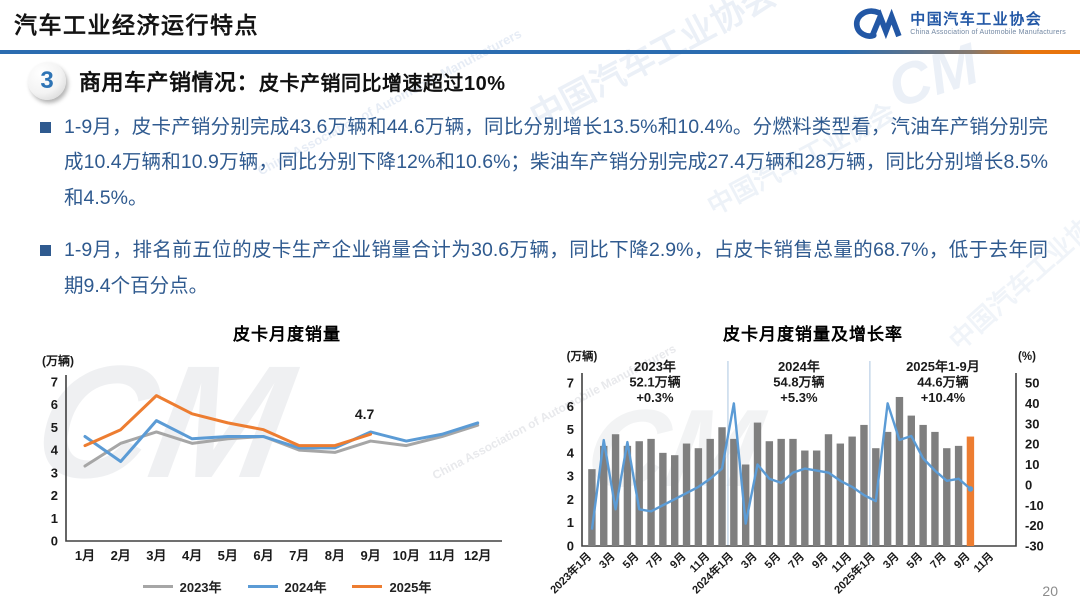 The image size is (1080, 607). I want to click on svg-text: 12月, so click(477, 555).